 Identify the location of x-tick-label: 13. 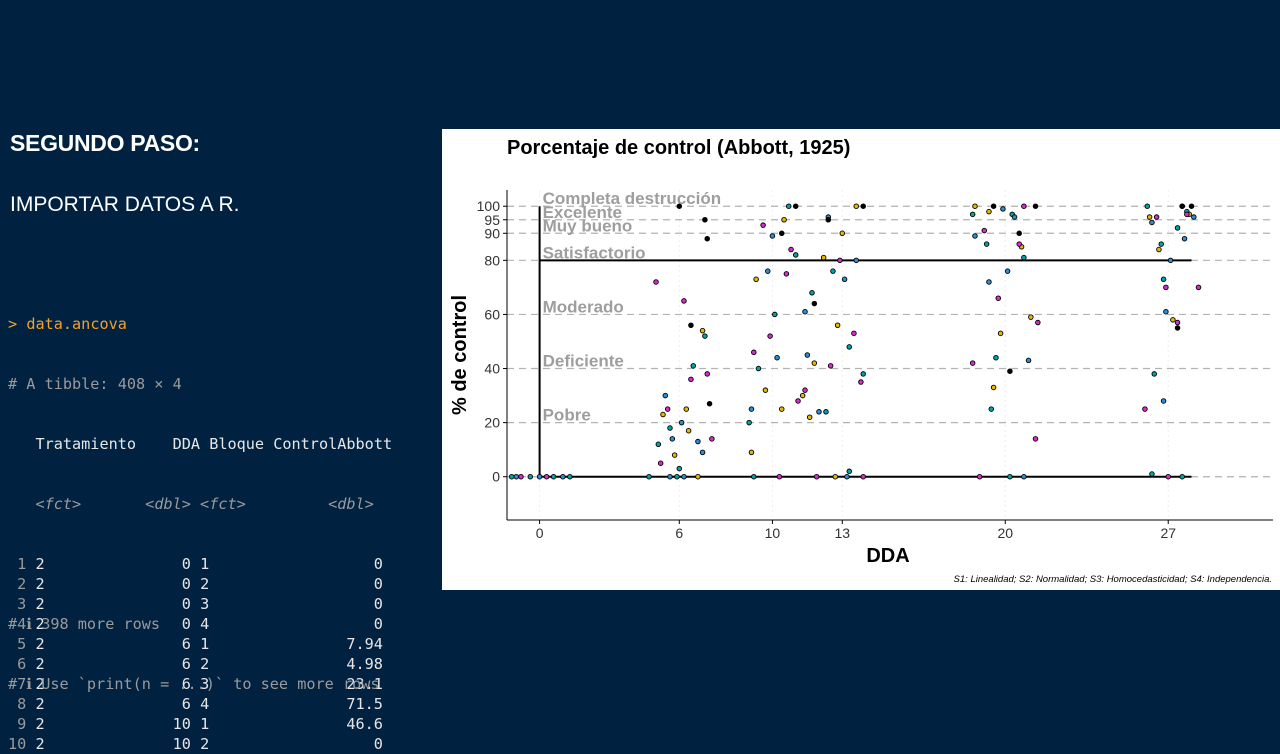
(842, 533).